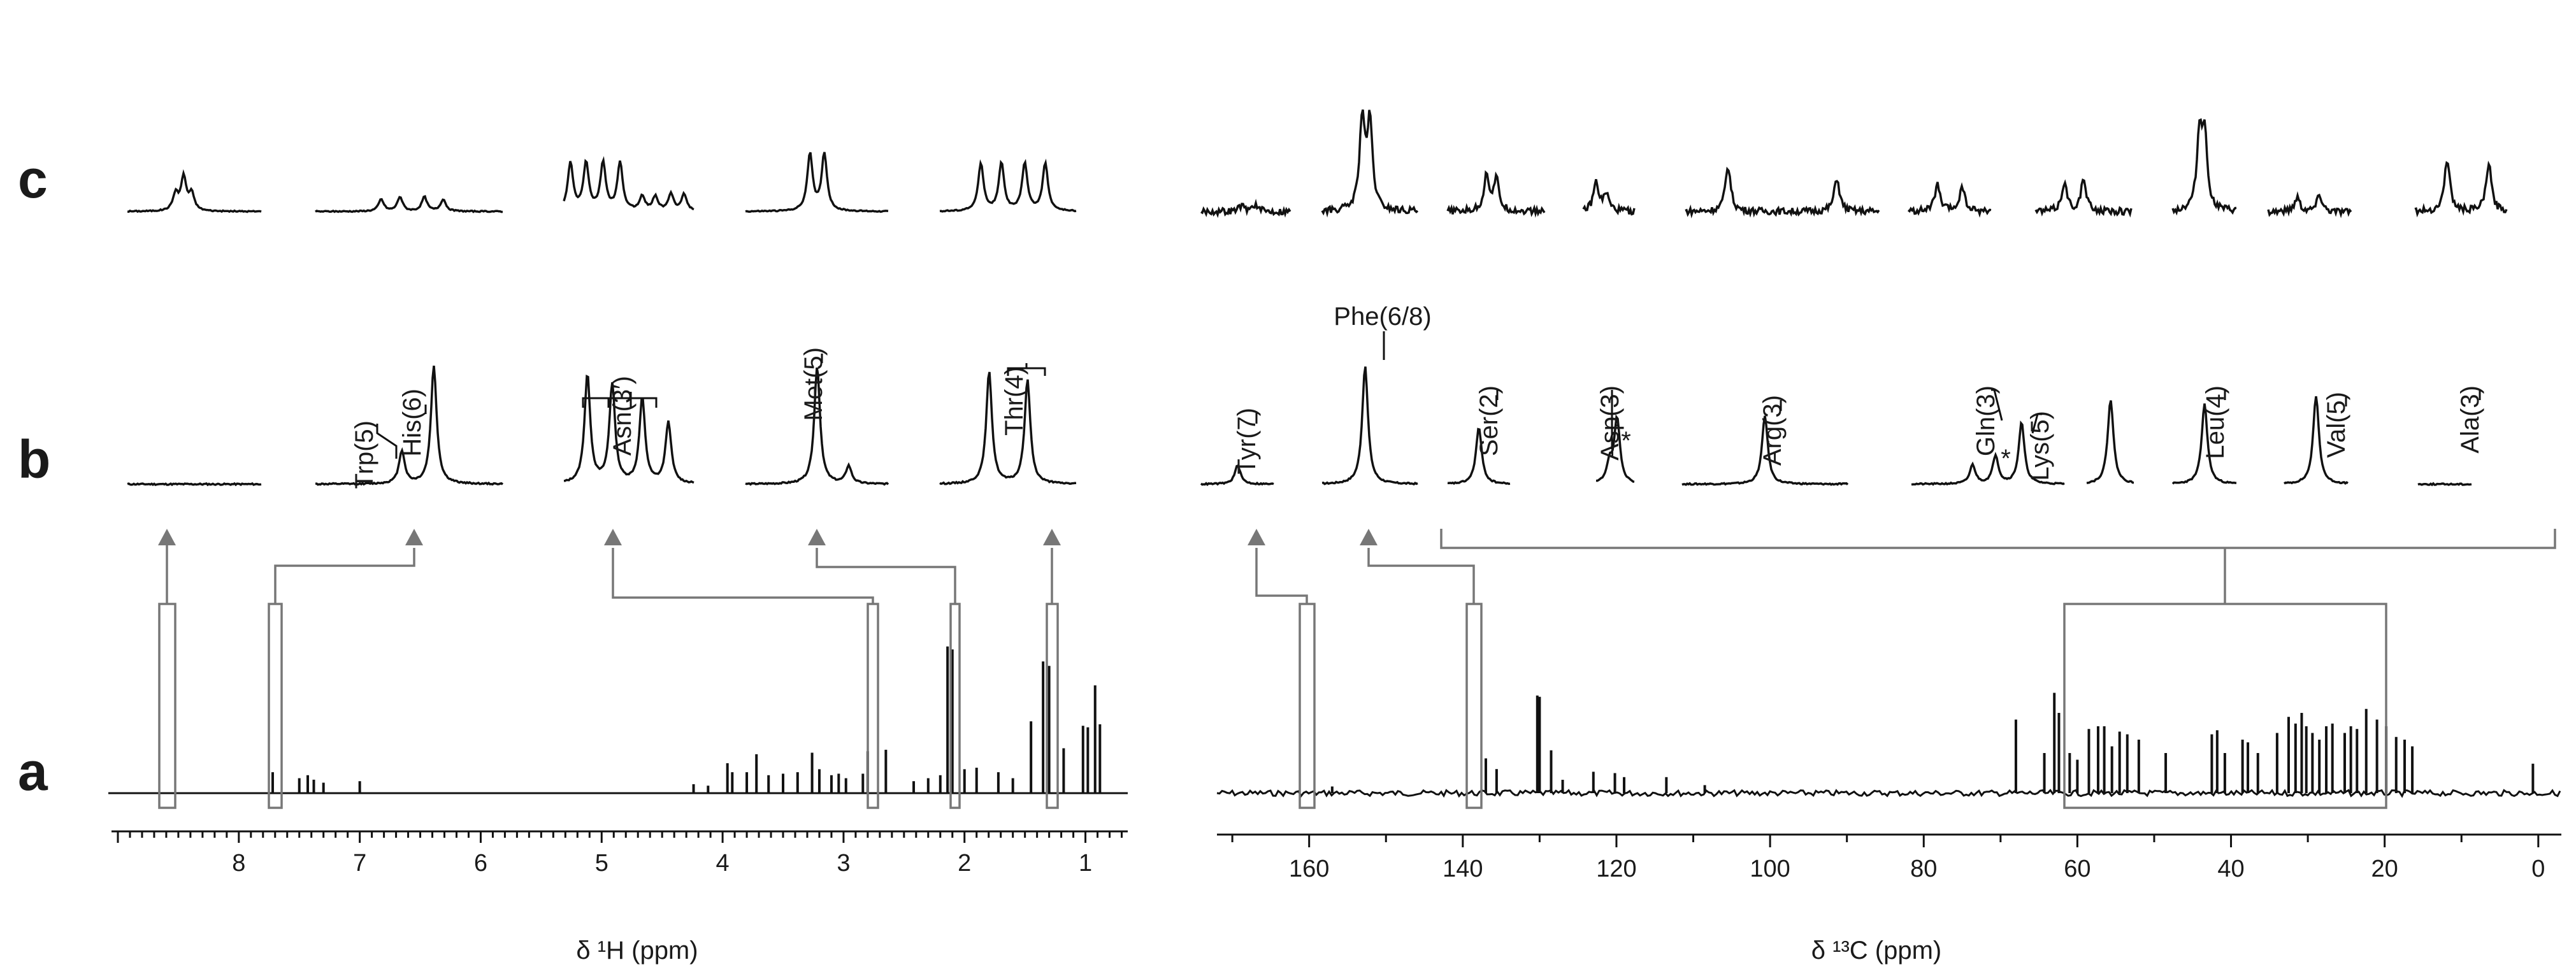  Describe the element at coordinates (1463, 869) in the screenshot. I see `tick-label: 140` at that location.